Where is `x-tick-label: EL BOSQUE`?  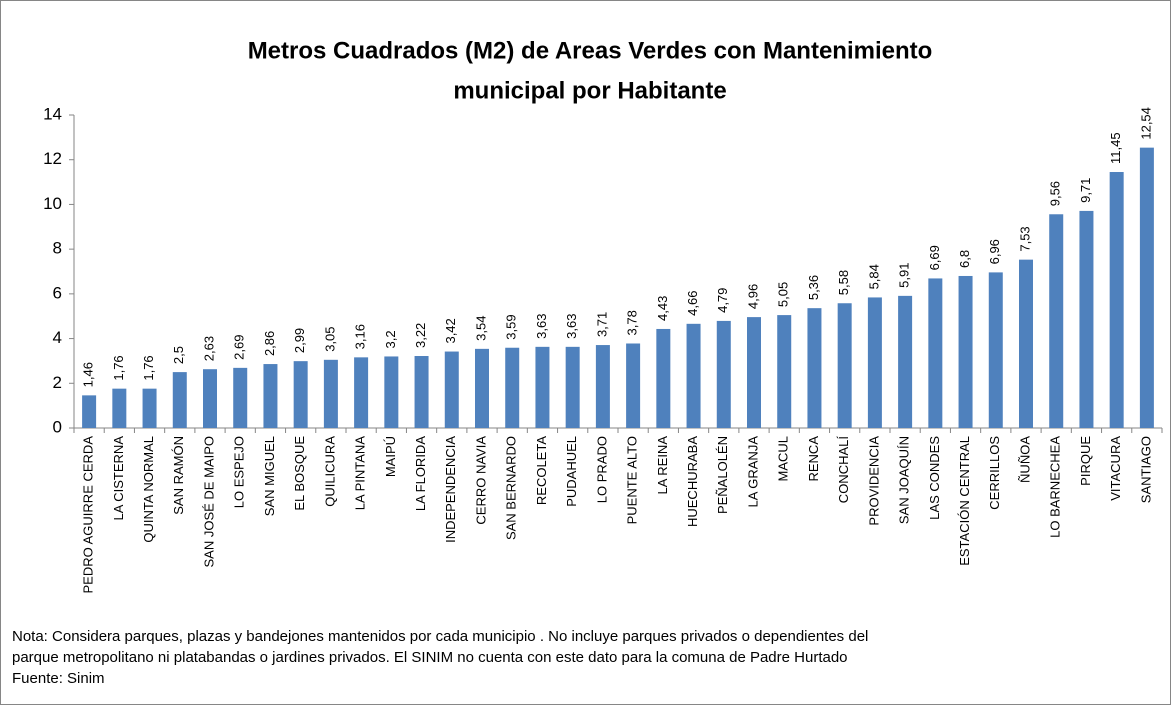 x-tick-label: EL BOSQUE is located at coordinates (299, 473).